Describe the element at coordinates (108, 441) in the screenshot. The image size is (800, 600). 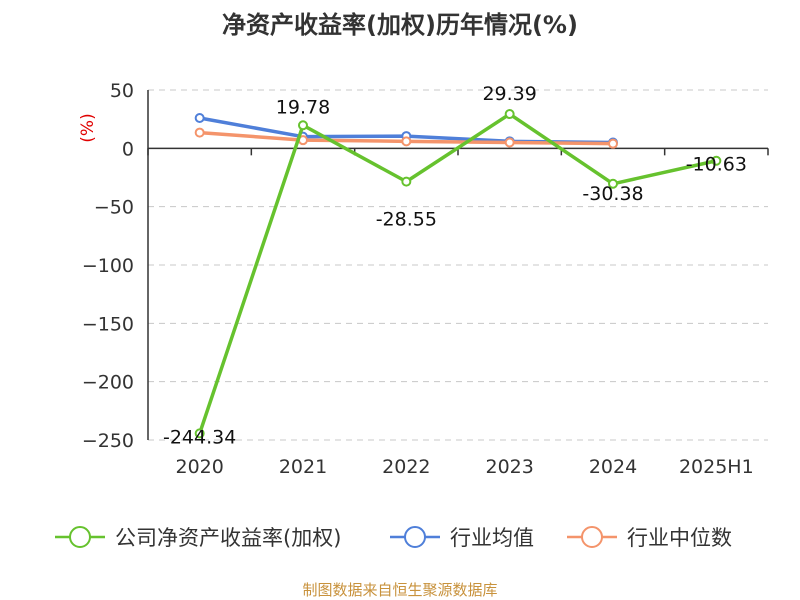
I see `y-tick-label-6: −250` at that location.